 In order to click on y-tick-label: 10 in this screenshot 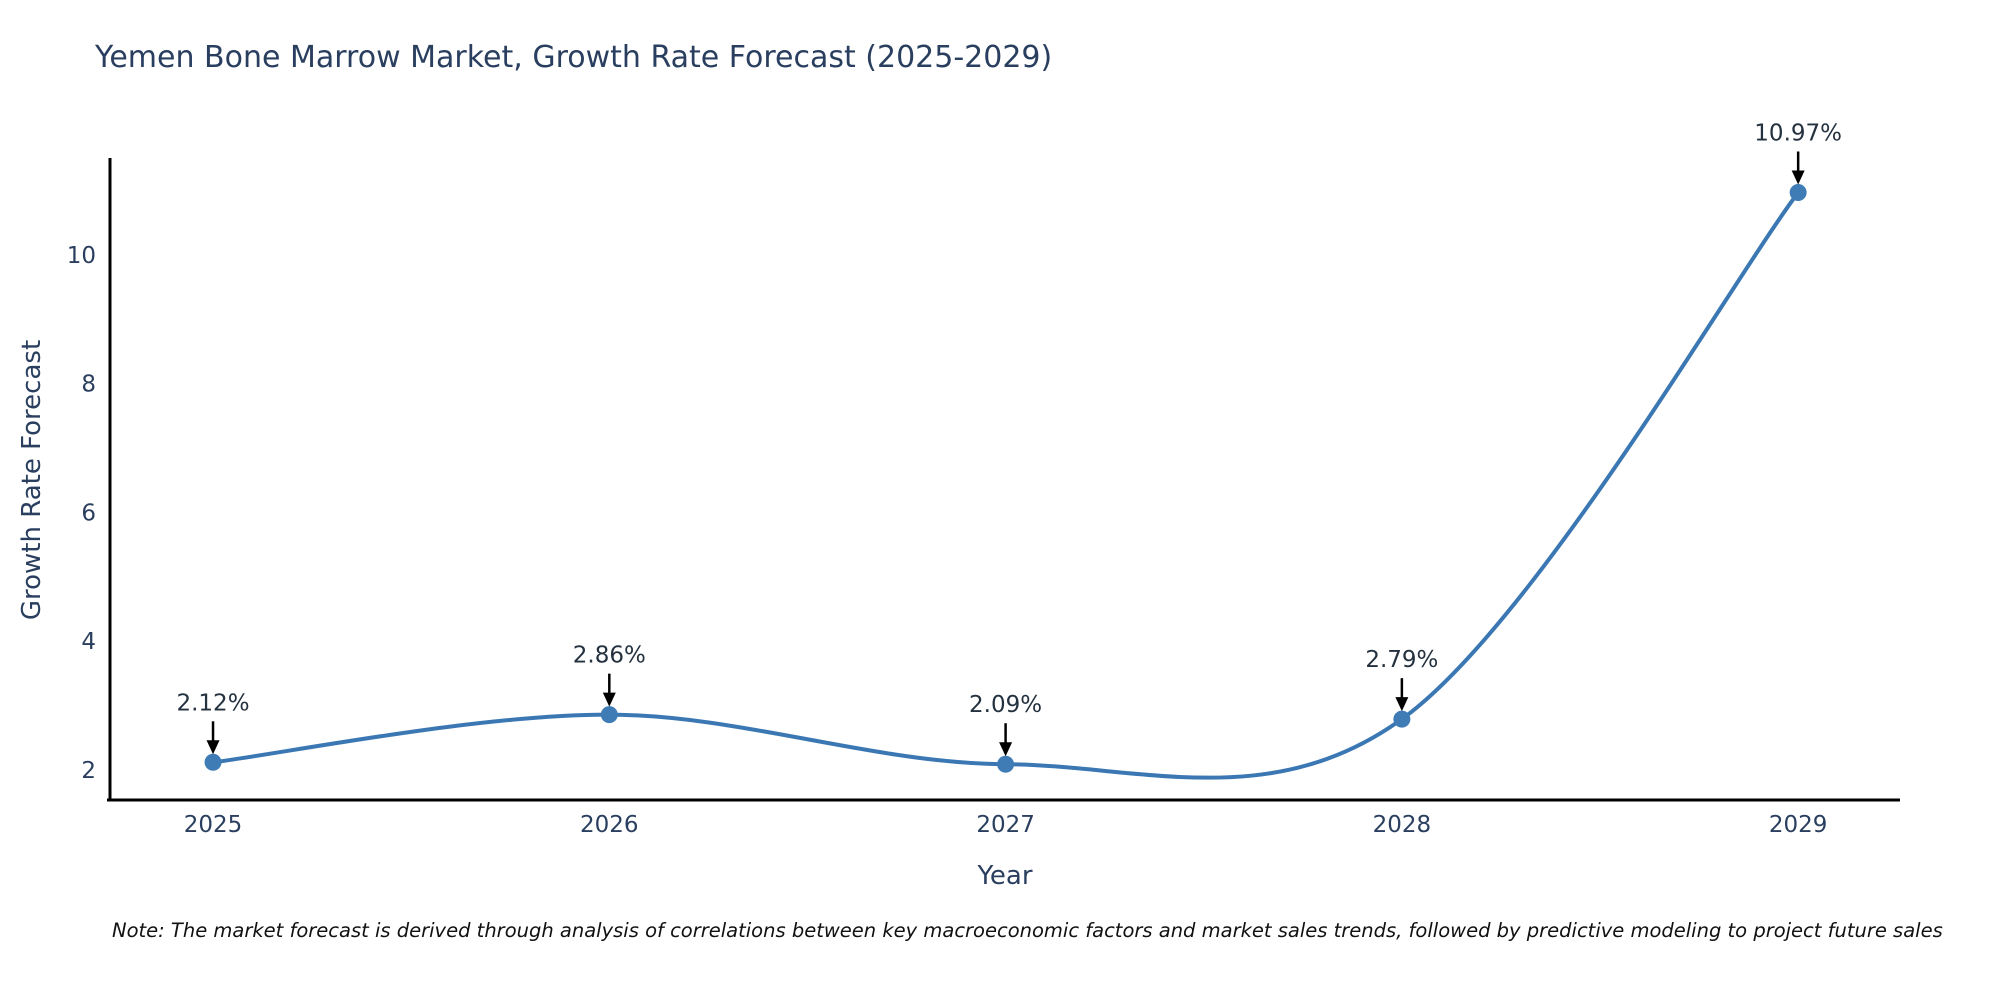, I will do `click(81, 256)`.